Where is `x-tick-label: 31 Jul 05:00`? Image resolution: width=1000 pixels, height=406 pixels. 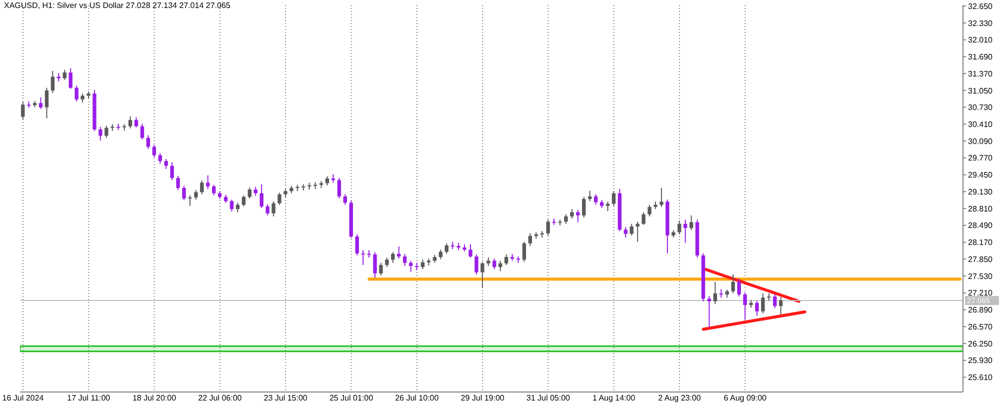 x-tick-label: 31 Jul 05:00 is located at coordinates (548, 398).